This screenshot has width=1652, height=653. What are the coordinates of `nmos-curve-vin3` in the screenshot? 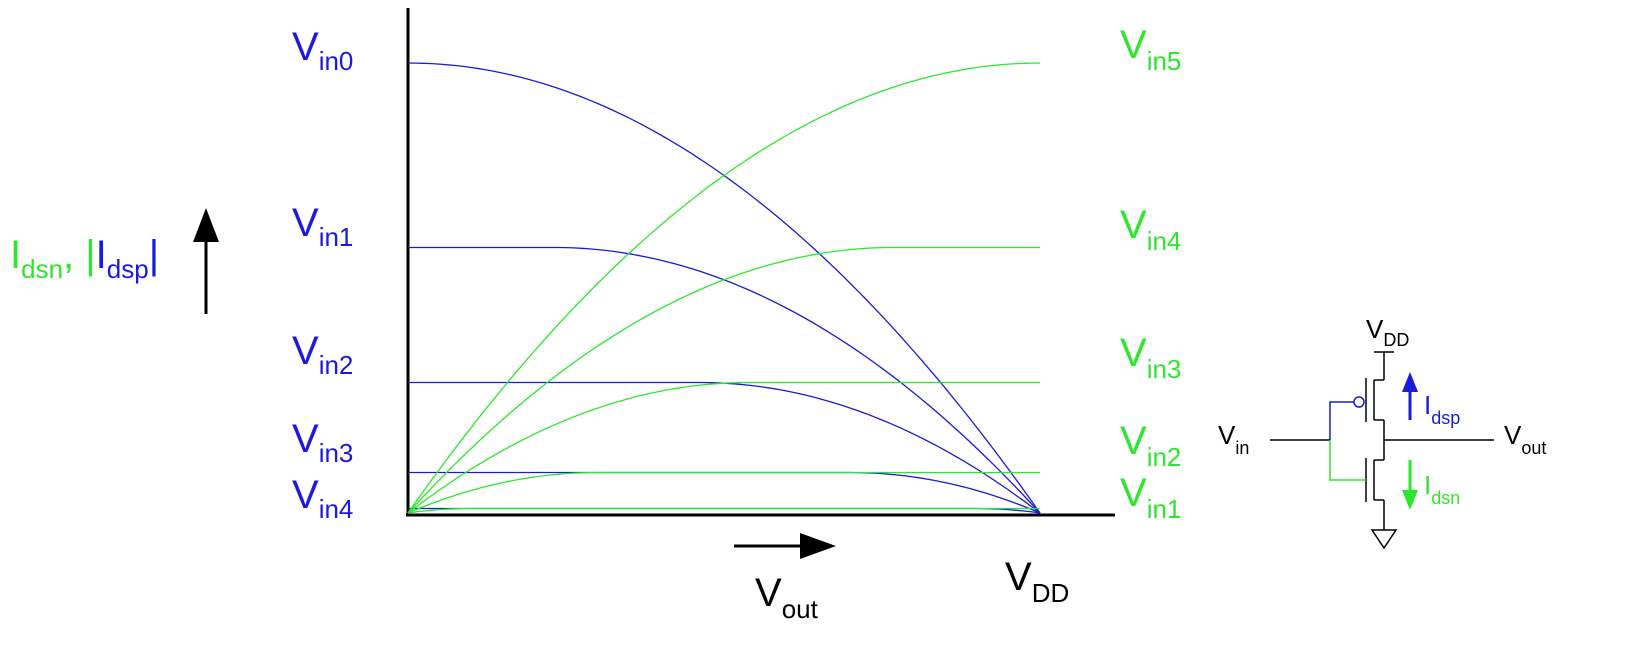 It's located at (723, 447).